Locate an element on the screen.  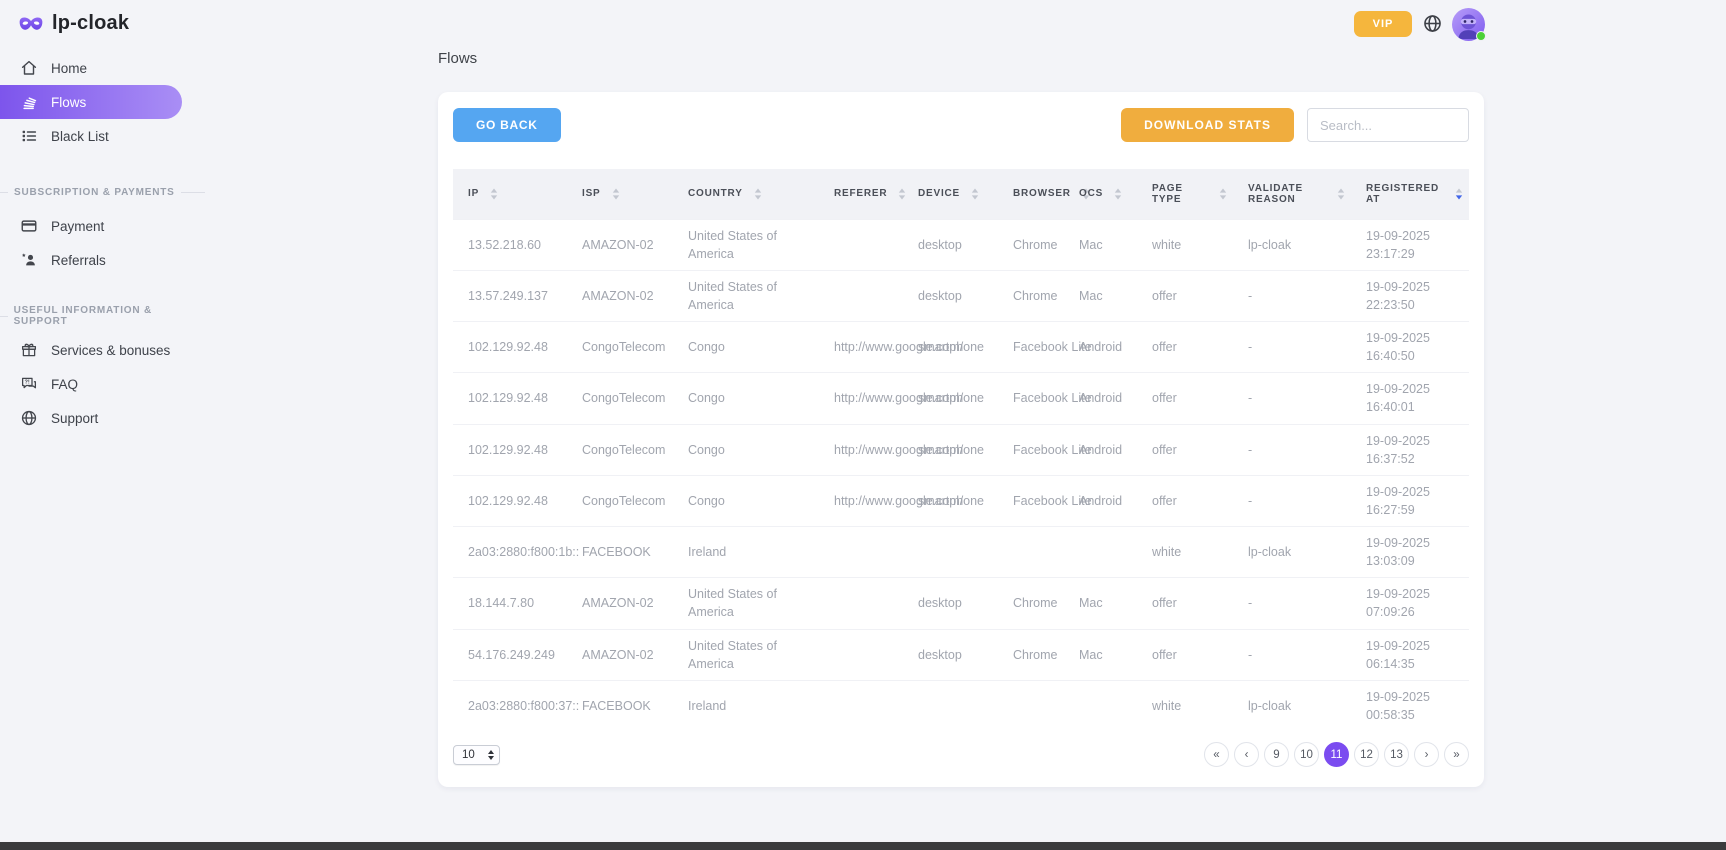
cell-referer: http://www.google.com/ is located at coordinates (891, 500).